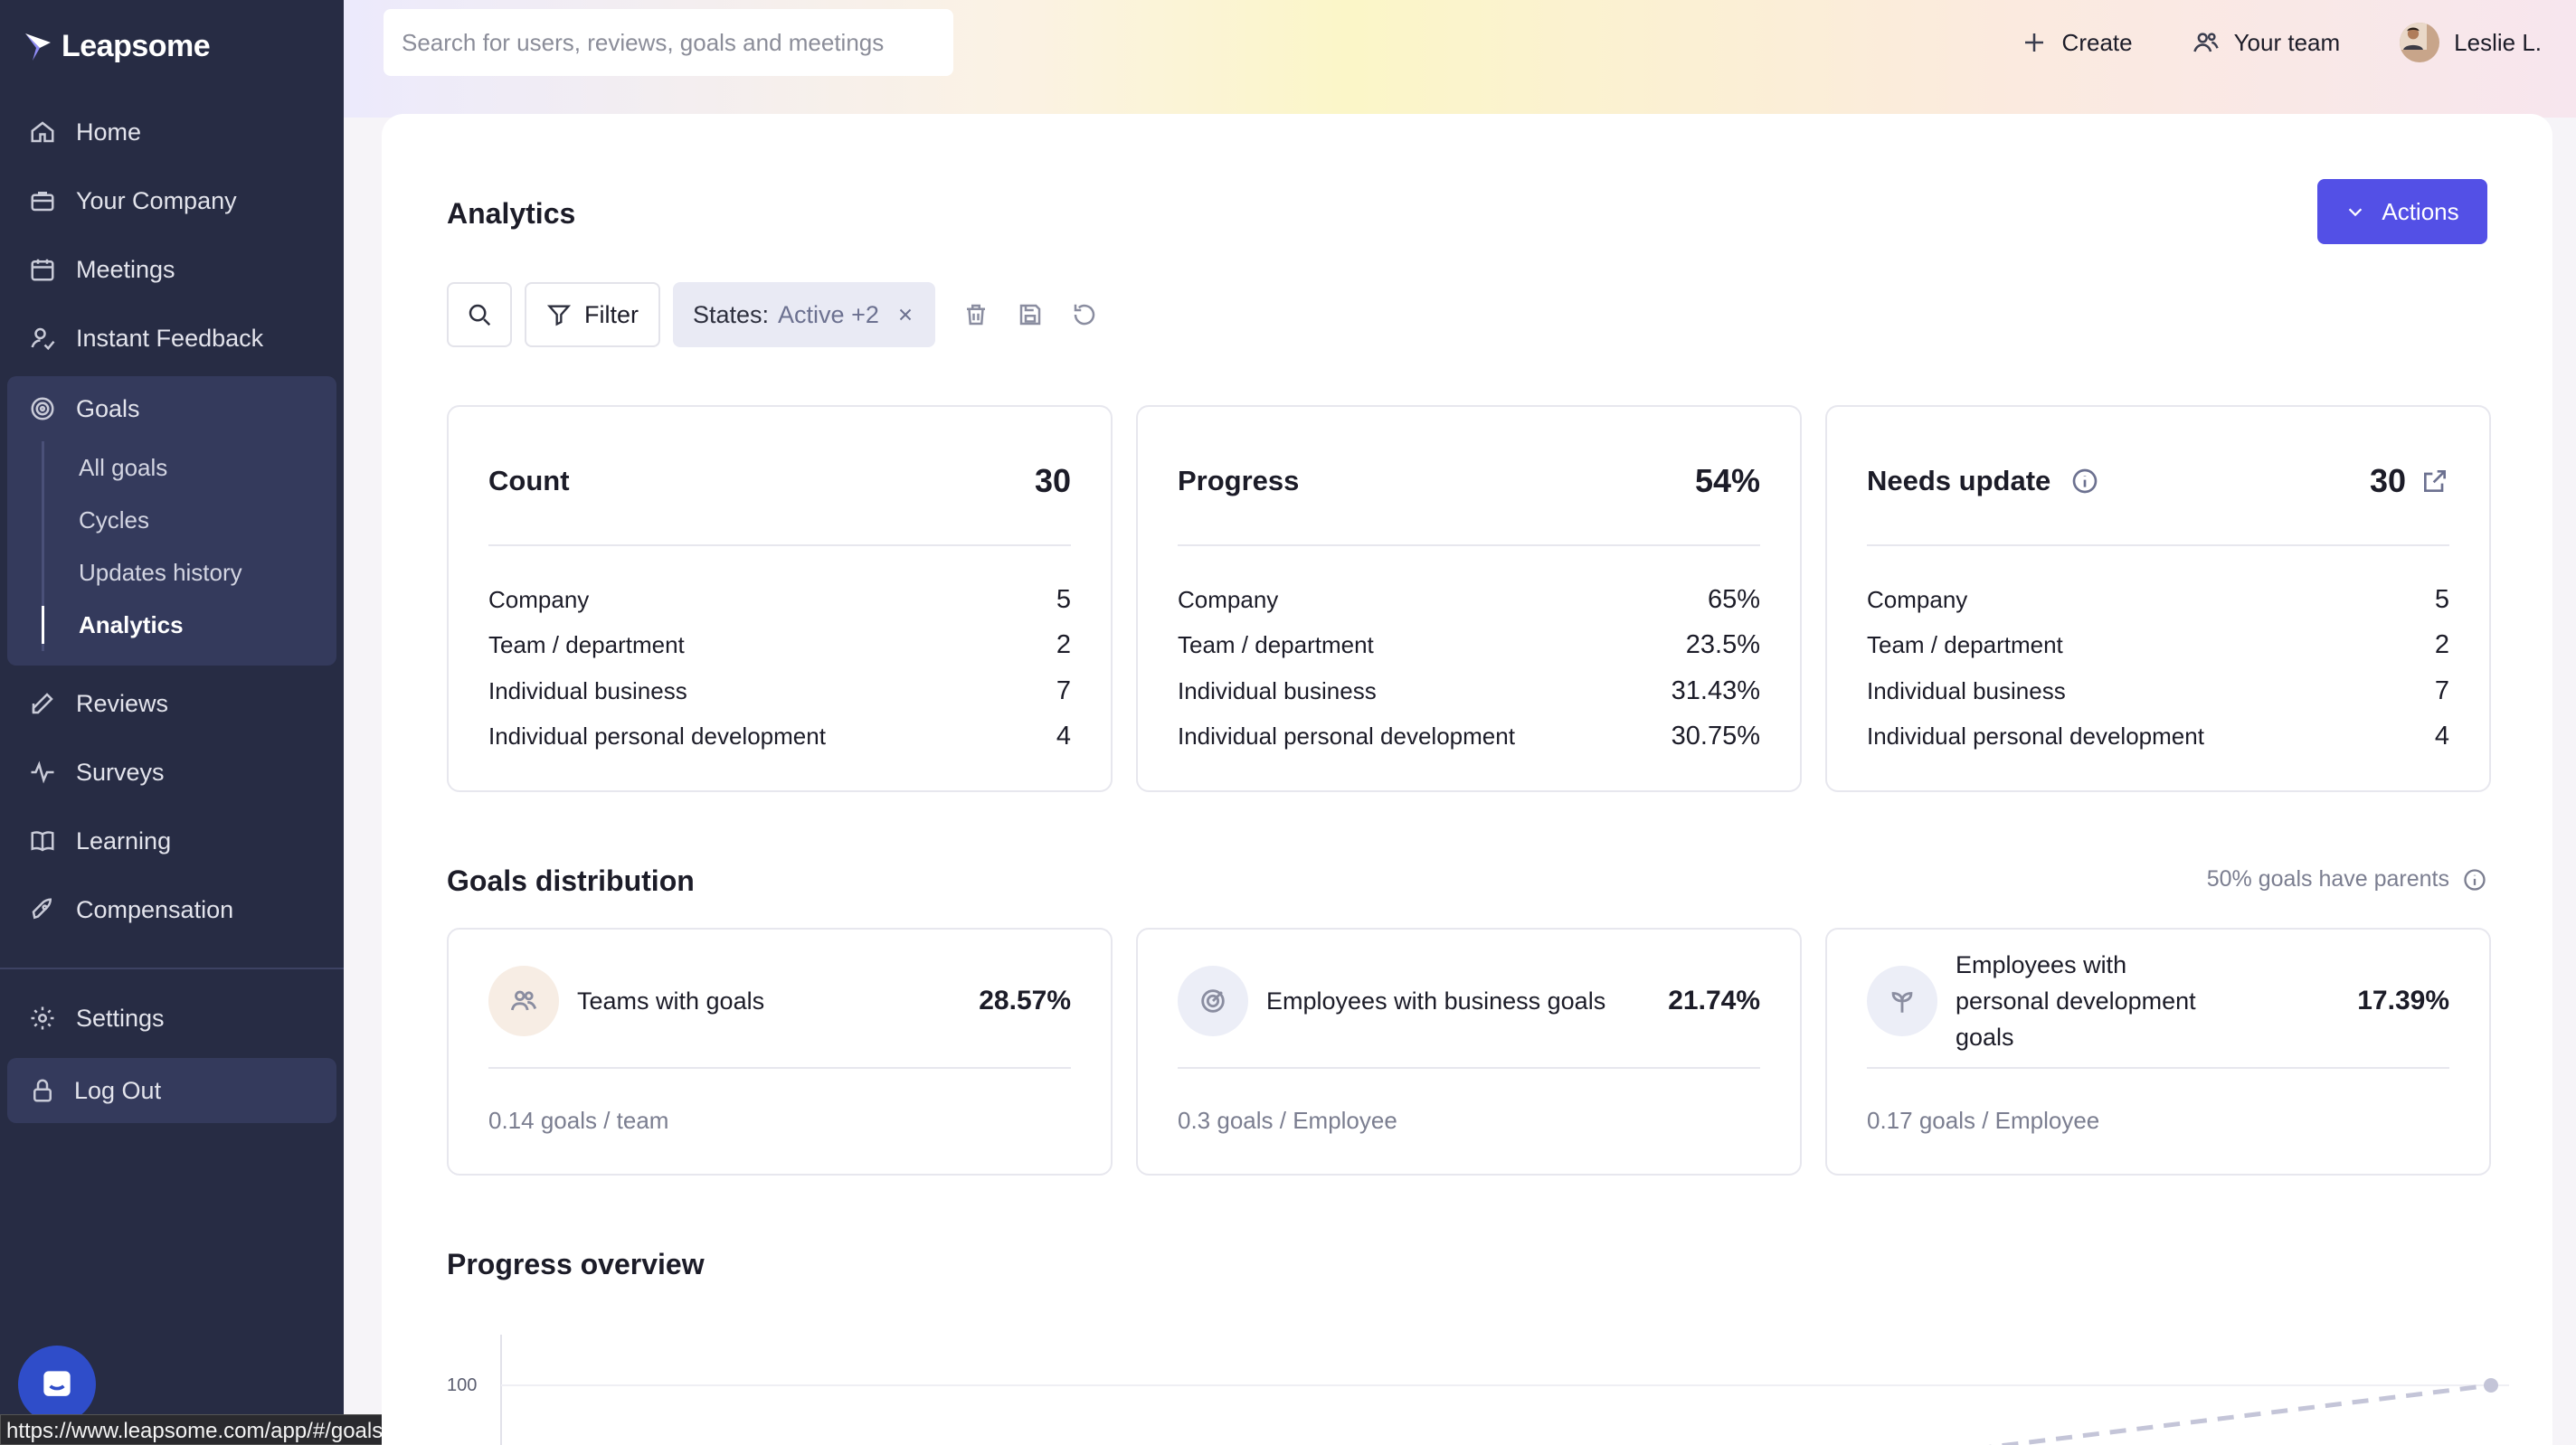 The image size is (2576, 1445). What do you see at coordinates (1902, 1001) in the screenshot?
I see `sprout-icon` at bounding box center [1902, 1001].